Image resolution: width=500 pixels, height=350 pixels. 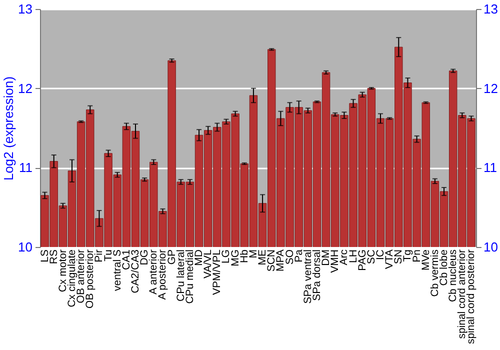 What do you see at coordinates (471, 296) in the screenshot?
I see `x-tick-label: spinal cord posterior` at bounding box center [471, 296].